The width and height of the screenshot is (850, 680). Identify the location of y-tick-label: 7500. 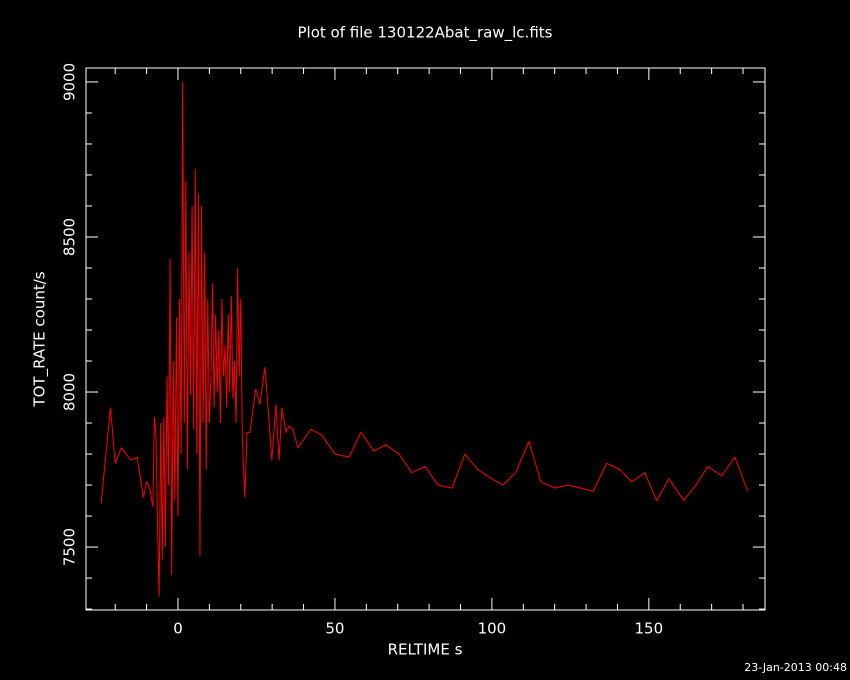
(70, 547).